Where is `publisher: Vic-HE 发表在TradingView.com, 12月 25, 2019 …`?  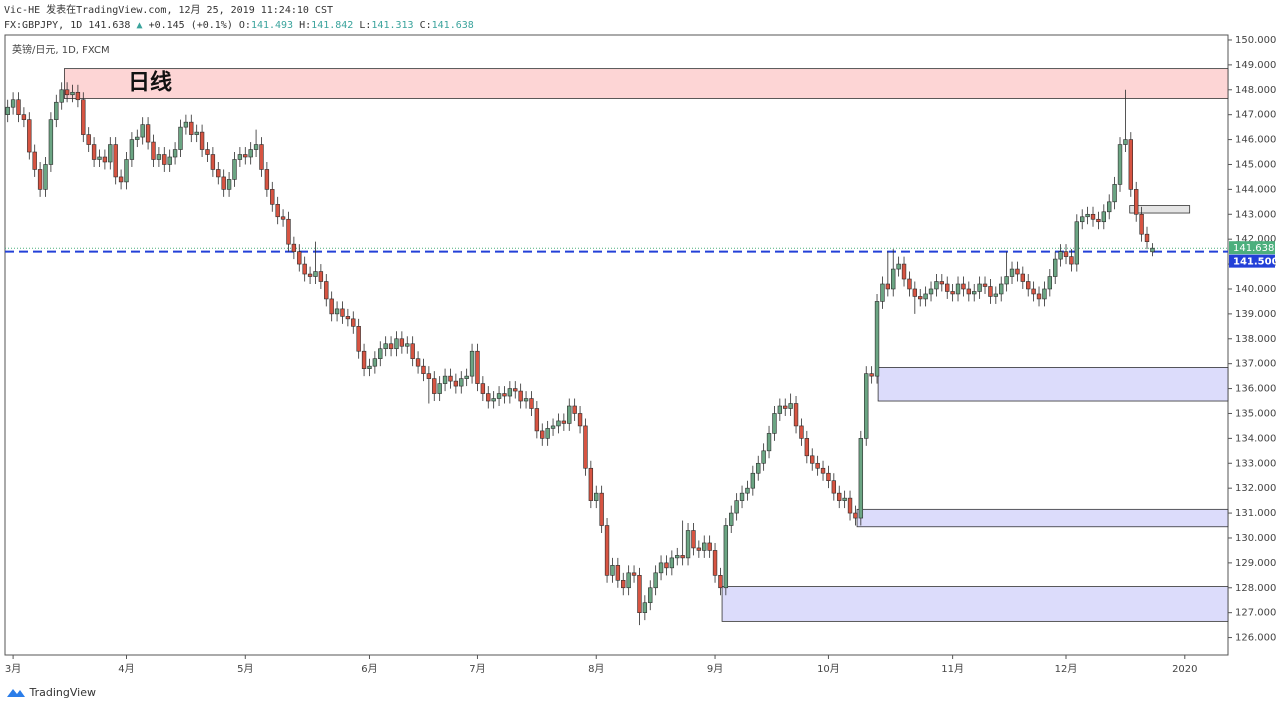
publisher: Vic-HE 发表在TradingView.com, 12月 25, 2019 … is located at coordinates (168, 10).